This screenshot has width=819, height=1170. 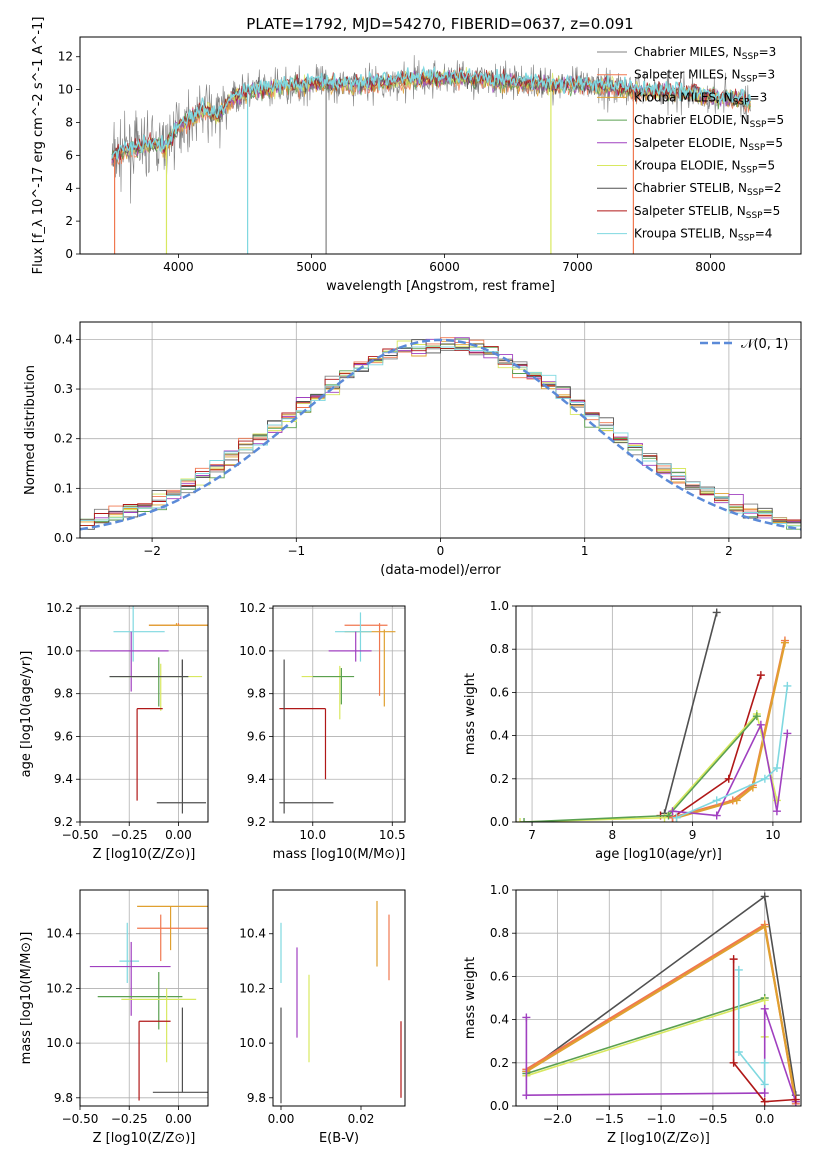 What do you see at coordinates (712, 1119) in the screenshot?
I see `x-tick-label: −0.5` at bounding box center [712, 1119].